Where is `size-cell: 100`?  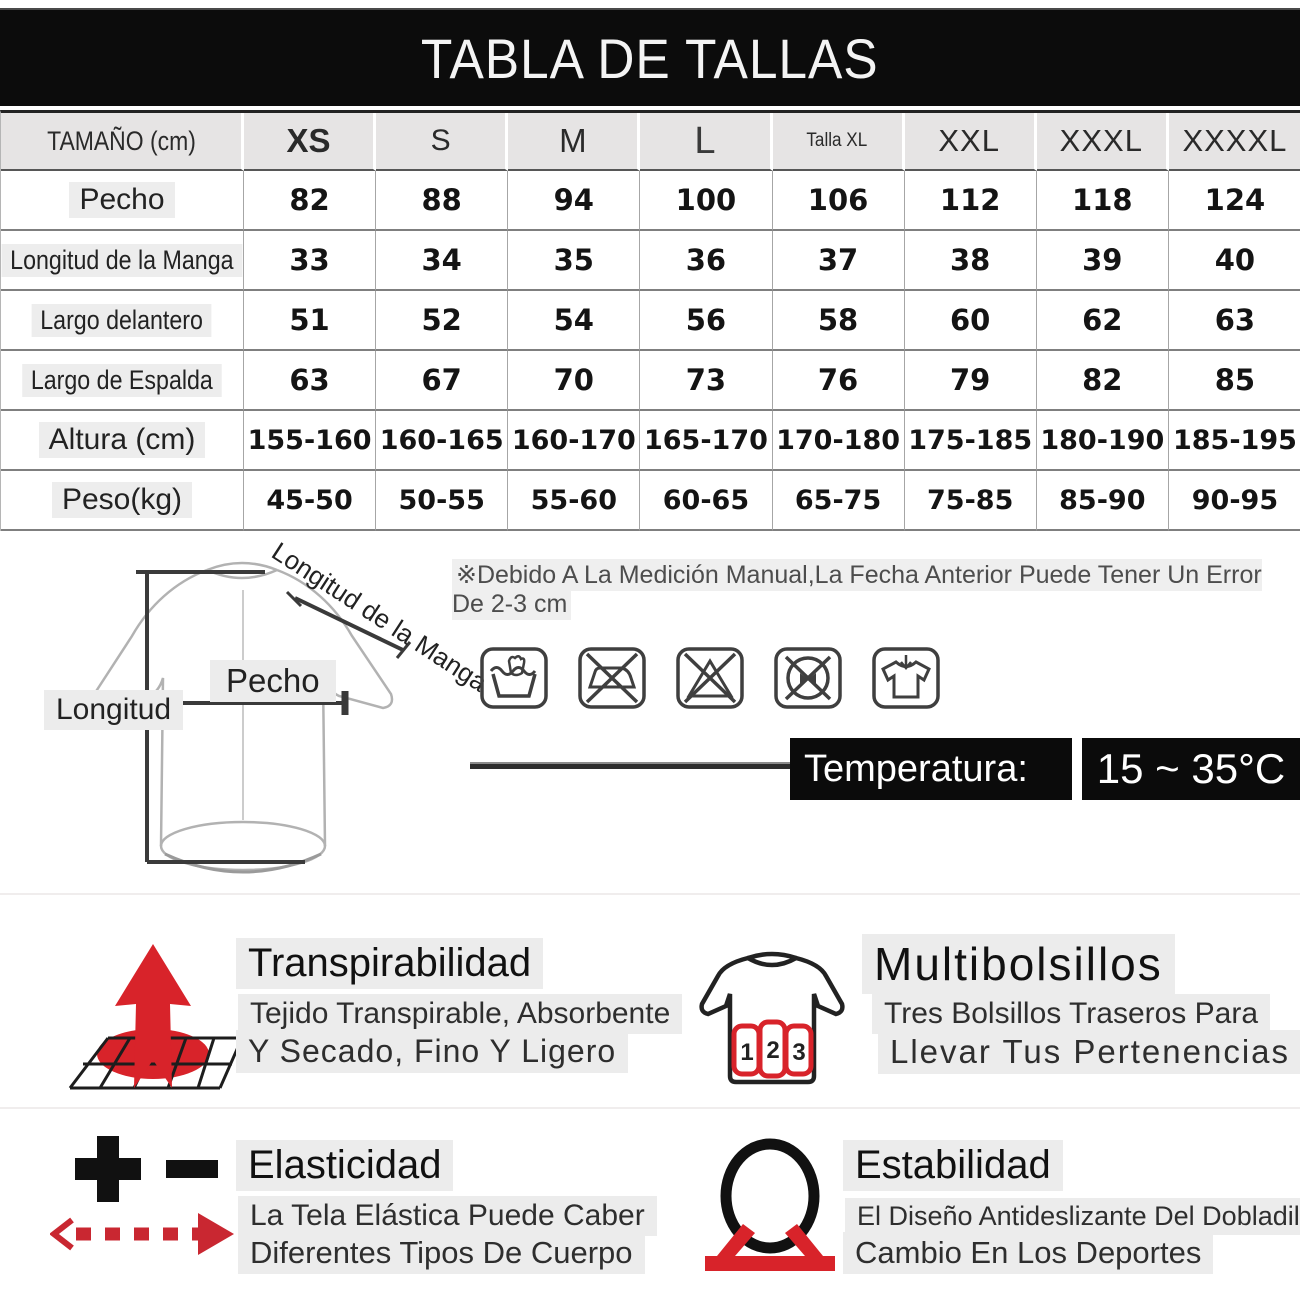
size-cell: 100 is located at coordinates (706, 201).